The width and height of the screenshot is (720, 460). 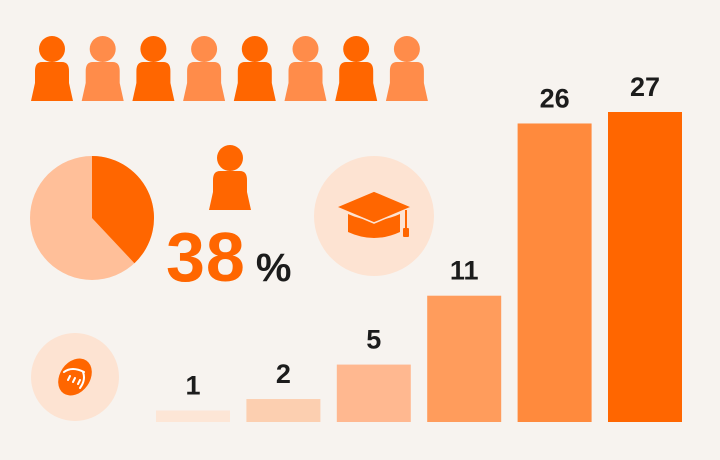 I want to click on sports-ball-icon, so click(x=75, y=377).